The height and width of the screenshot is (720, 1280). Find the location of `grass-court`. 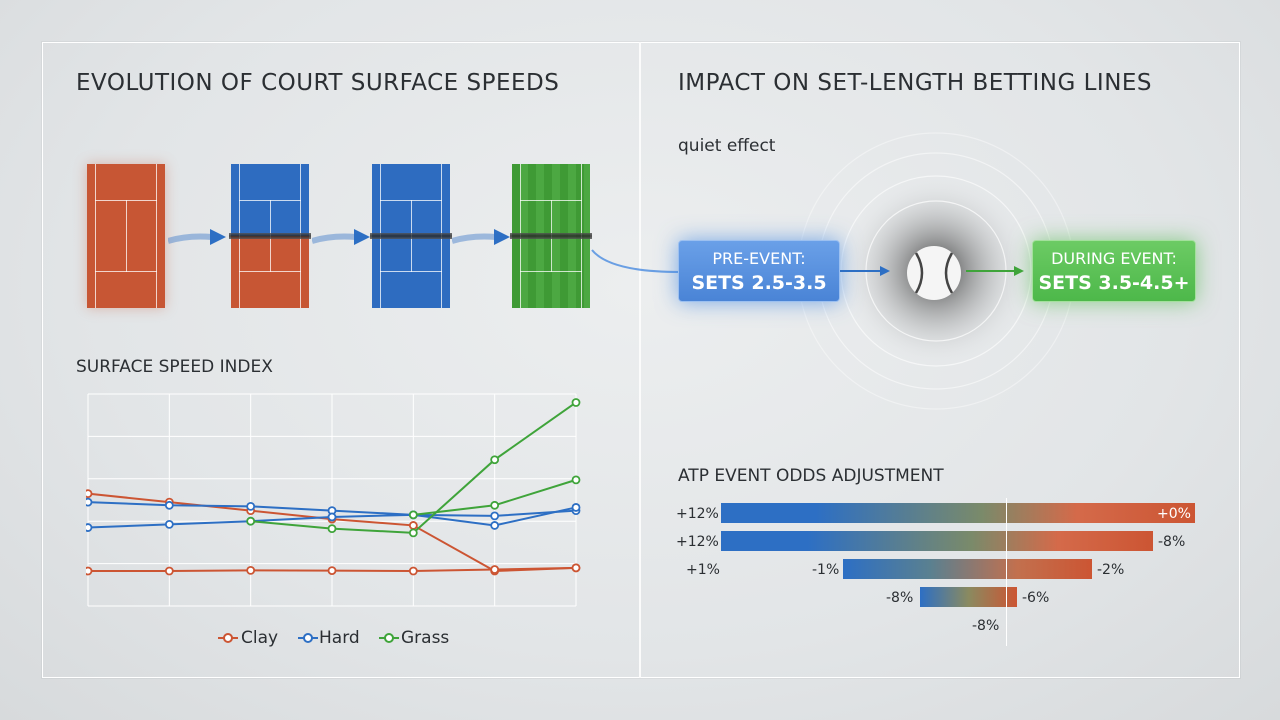

grass-court is located at coordinates (551, 236).